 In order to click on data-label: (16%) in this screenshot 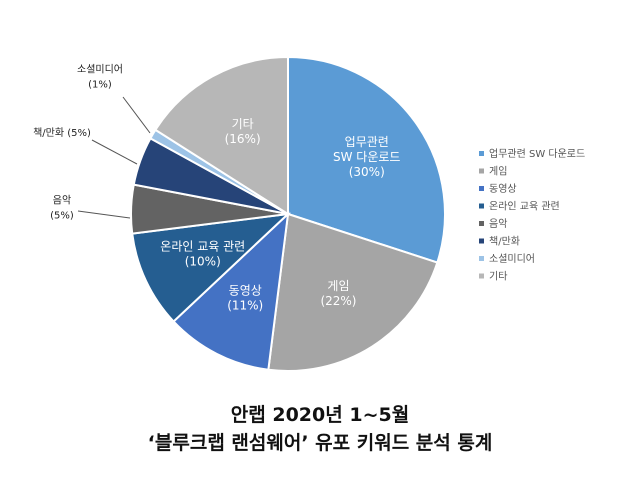, I will do `click(243, 139)`.